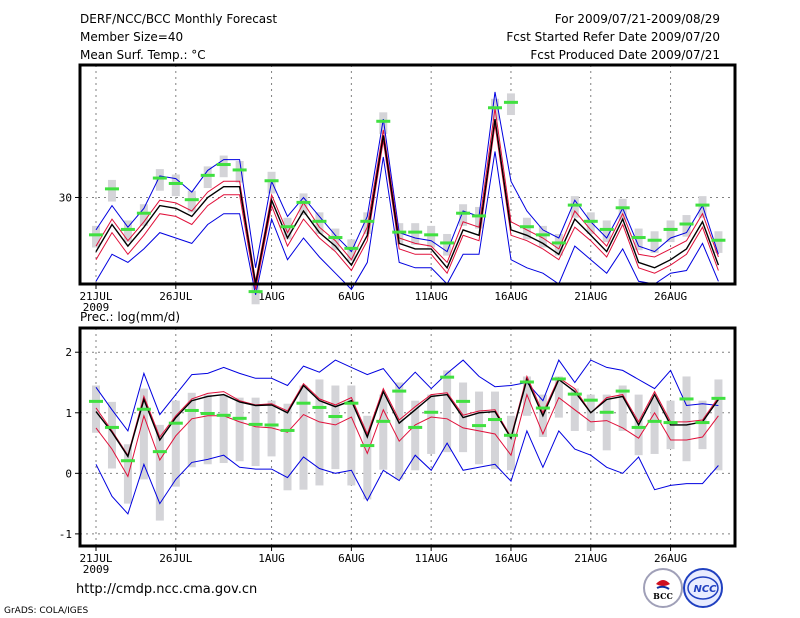 The width and height of the screenshot is (800, 618). I want to click on precip-xtick-label: 26JUL, so click(175, 558).